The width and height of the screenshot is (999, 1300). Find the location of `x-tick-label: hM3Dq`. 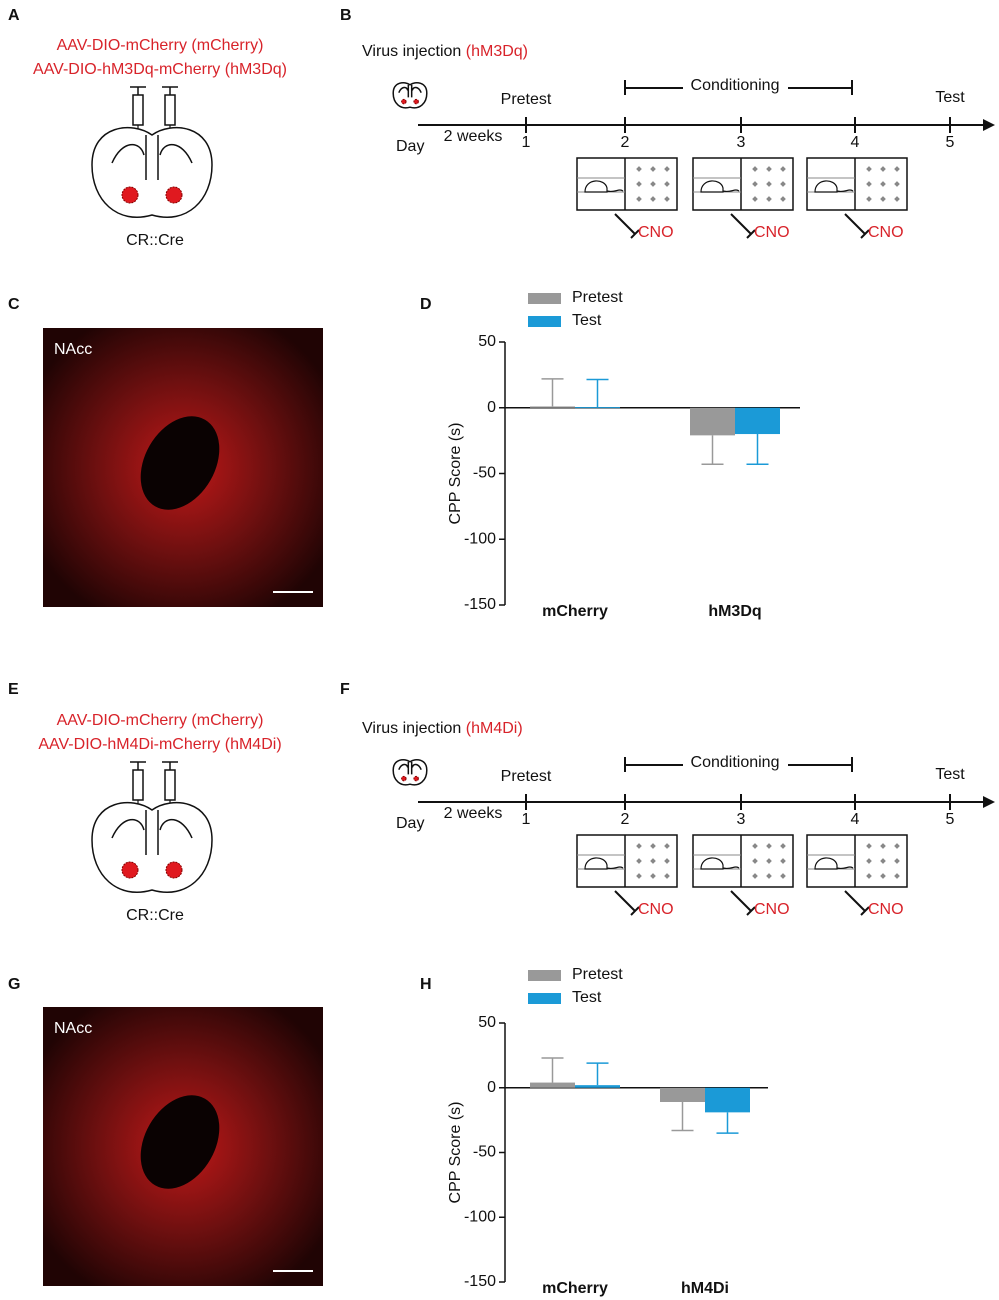

x-tick-label: hM3Dq is located at coordinates (734, 611).